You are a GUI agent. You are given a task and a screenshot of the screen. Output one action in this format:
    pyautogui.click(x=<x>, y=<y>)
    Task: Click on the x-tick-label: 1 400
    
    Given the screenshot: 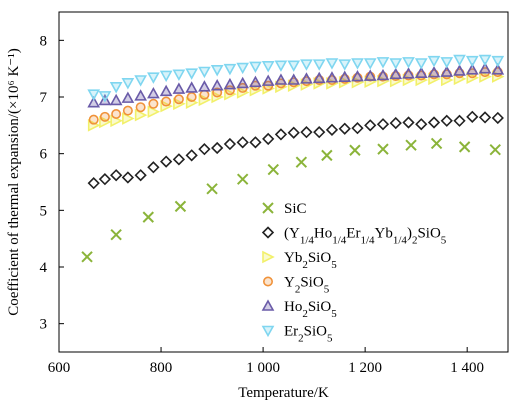 What is the action you would take?
    pyautogui.click(x=467, y=368)
    